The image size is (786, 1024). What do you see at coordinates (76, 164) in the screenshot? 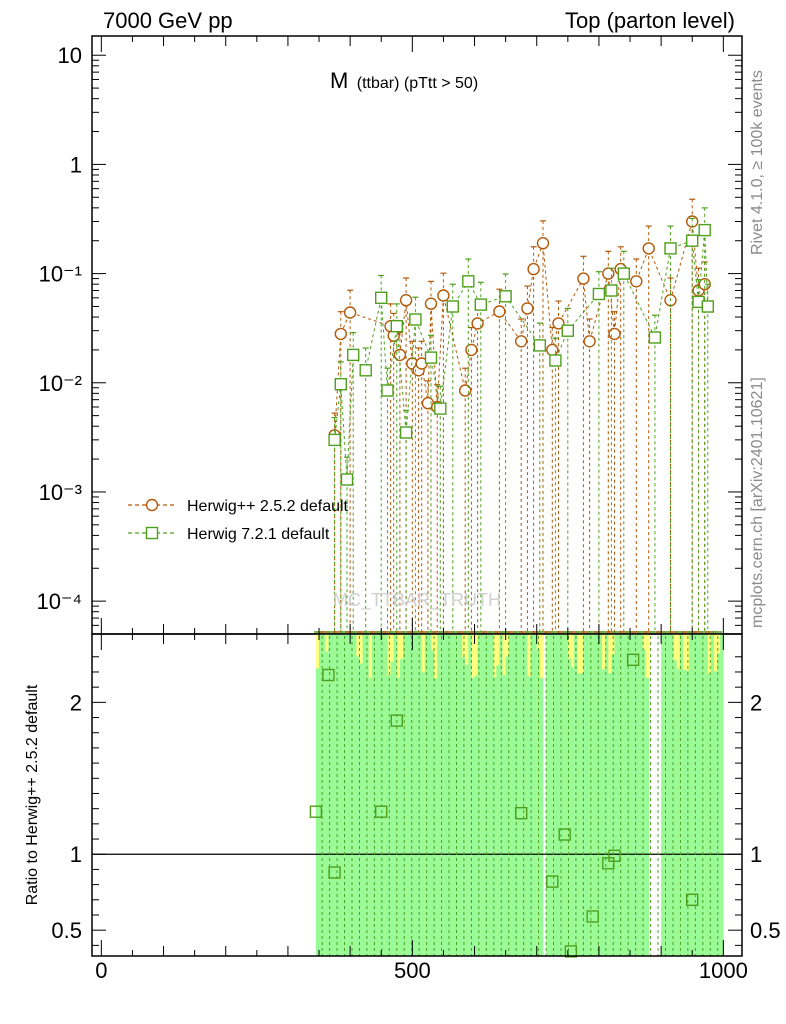
I see `y-tick-label: 1` at bounding box center [76, 164].